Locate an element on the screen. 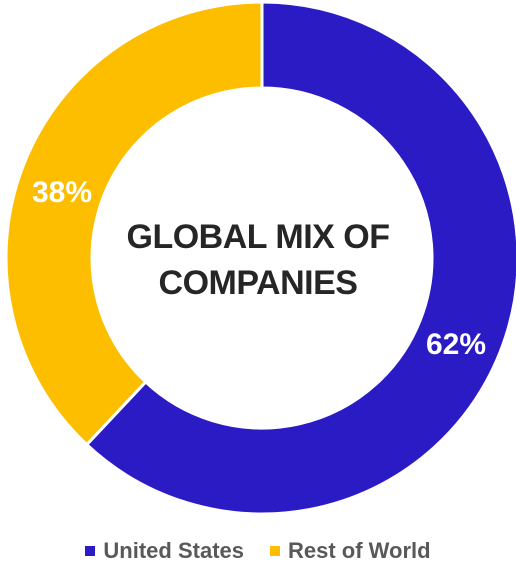 The image size is (516, 572). legend-item-rest-of-world: Rest of World is located at coordinates (350, 551).